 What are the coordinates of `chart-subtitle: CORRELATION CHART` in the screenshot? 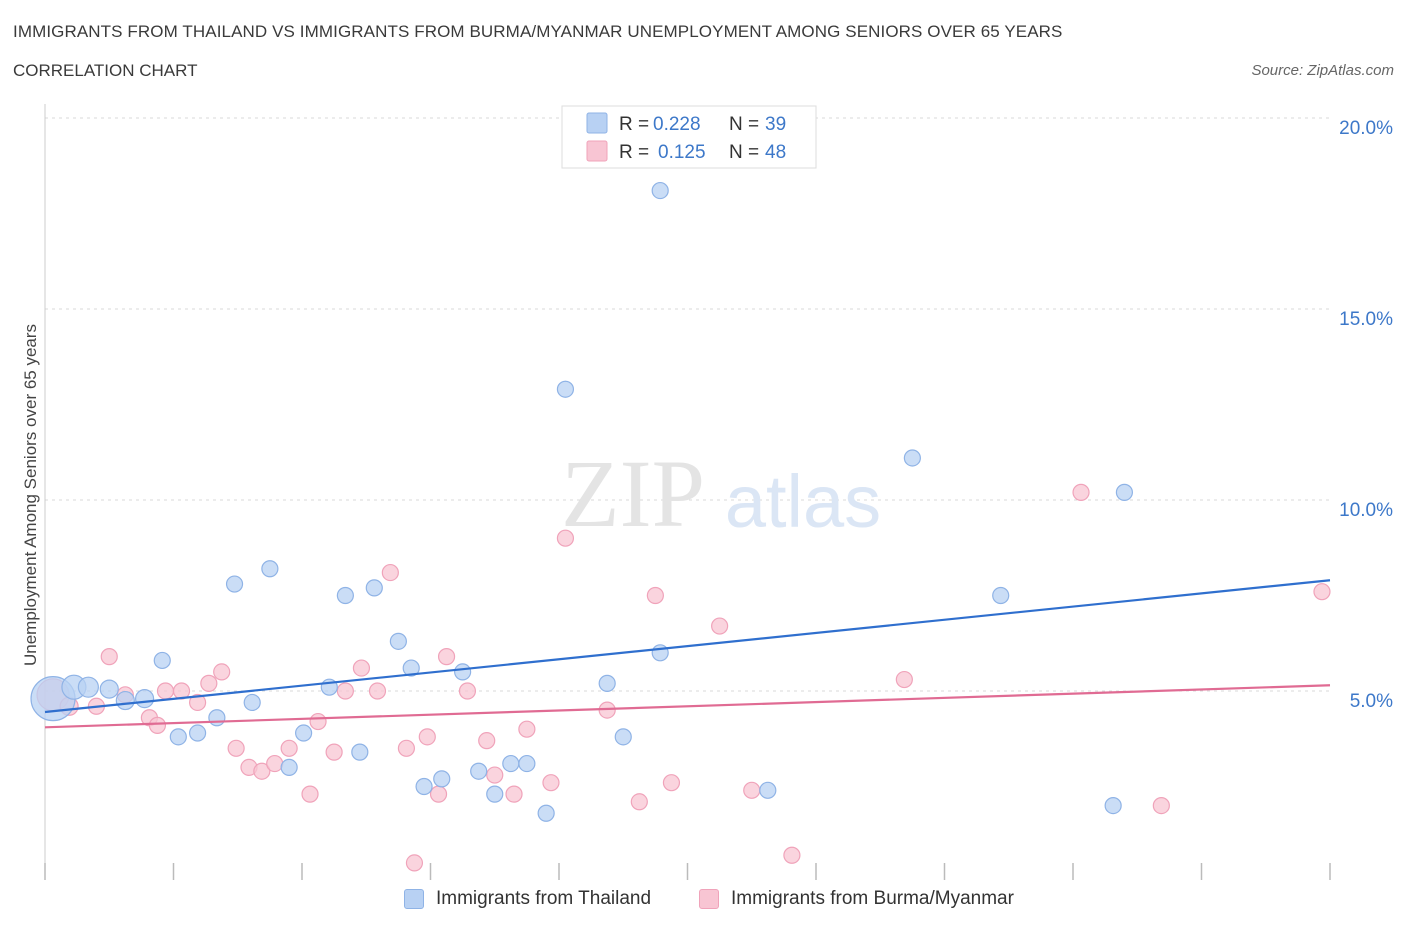 It's located at (105, 70).